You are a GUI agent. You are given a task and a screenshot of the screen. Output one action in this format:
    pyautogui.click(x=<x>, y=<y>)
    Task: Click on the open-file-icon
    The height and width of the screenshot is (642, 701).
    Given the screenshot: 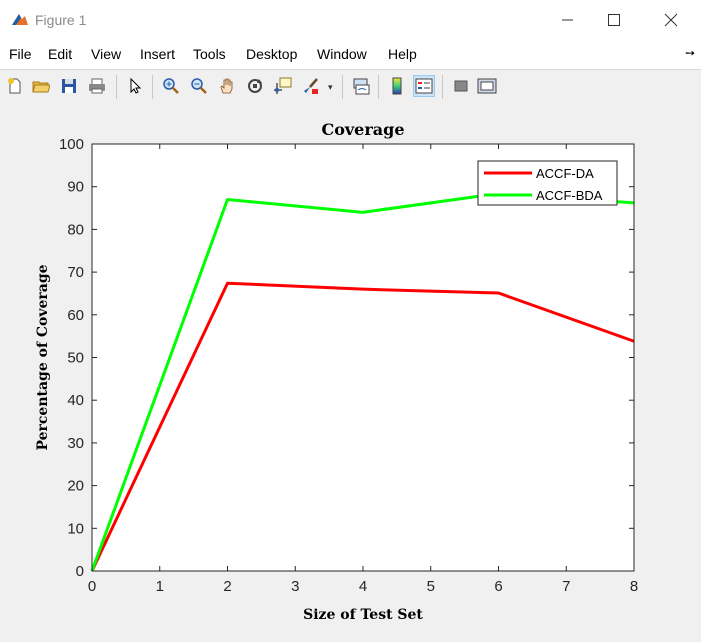 What is the action you would take?
    pyautogui.click(x=41, y=86)
    